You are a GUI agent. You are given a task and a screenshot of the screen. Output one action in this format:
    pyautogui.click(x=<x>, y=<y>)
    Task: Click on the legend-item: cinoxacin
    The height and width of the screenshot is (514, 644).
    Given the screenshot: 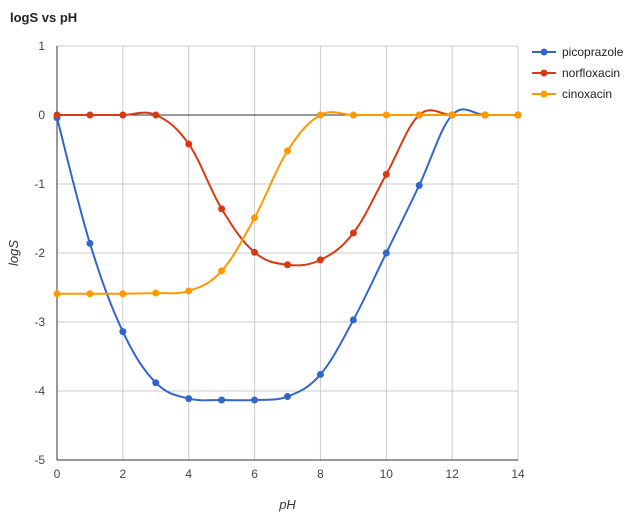 What is the action you would take?
    pyautogui.click(x=572, y=94)
    